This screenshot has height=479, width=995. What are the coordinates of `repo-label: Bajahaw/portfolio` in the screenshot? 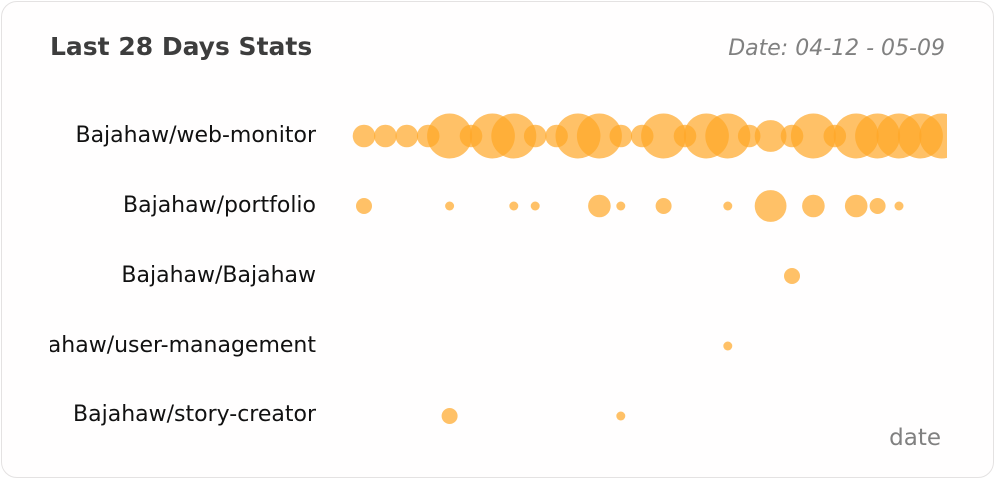 It's located at (219, 205).